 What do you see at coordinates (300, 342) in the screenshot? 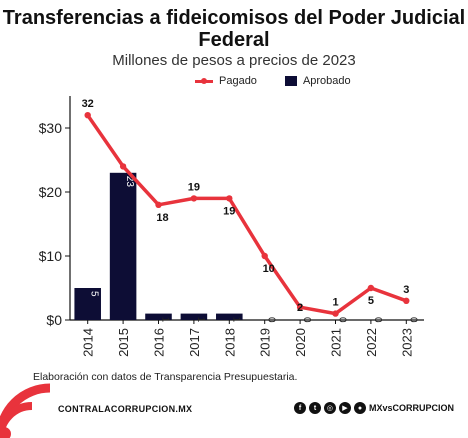
I see `x-tick-label: 2020` at bounding box center [300, 342].